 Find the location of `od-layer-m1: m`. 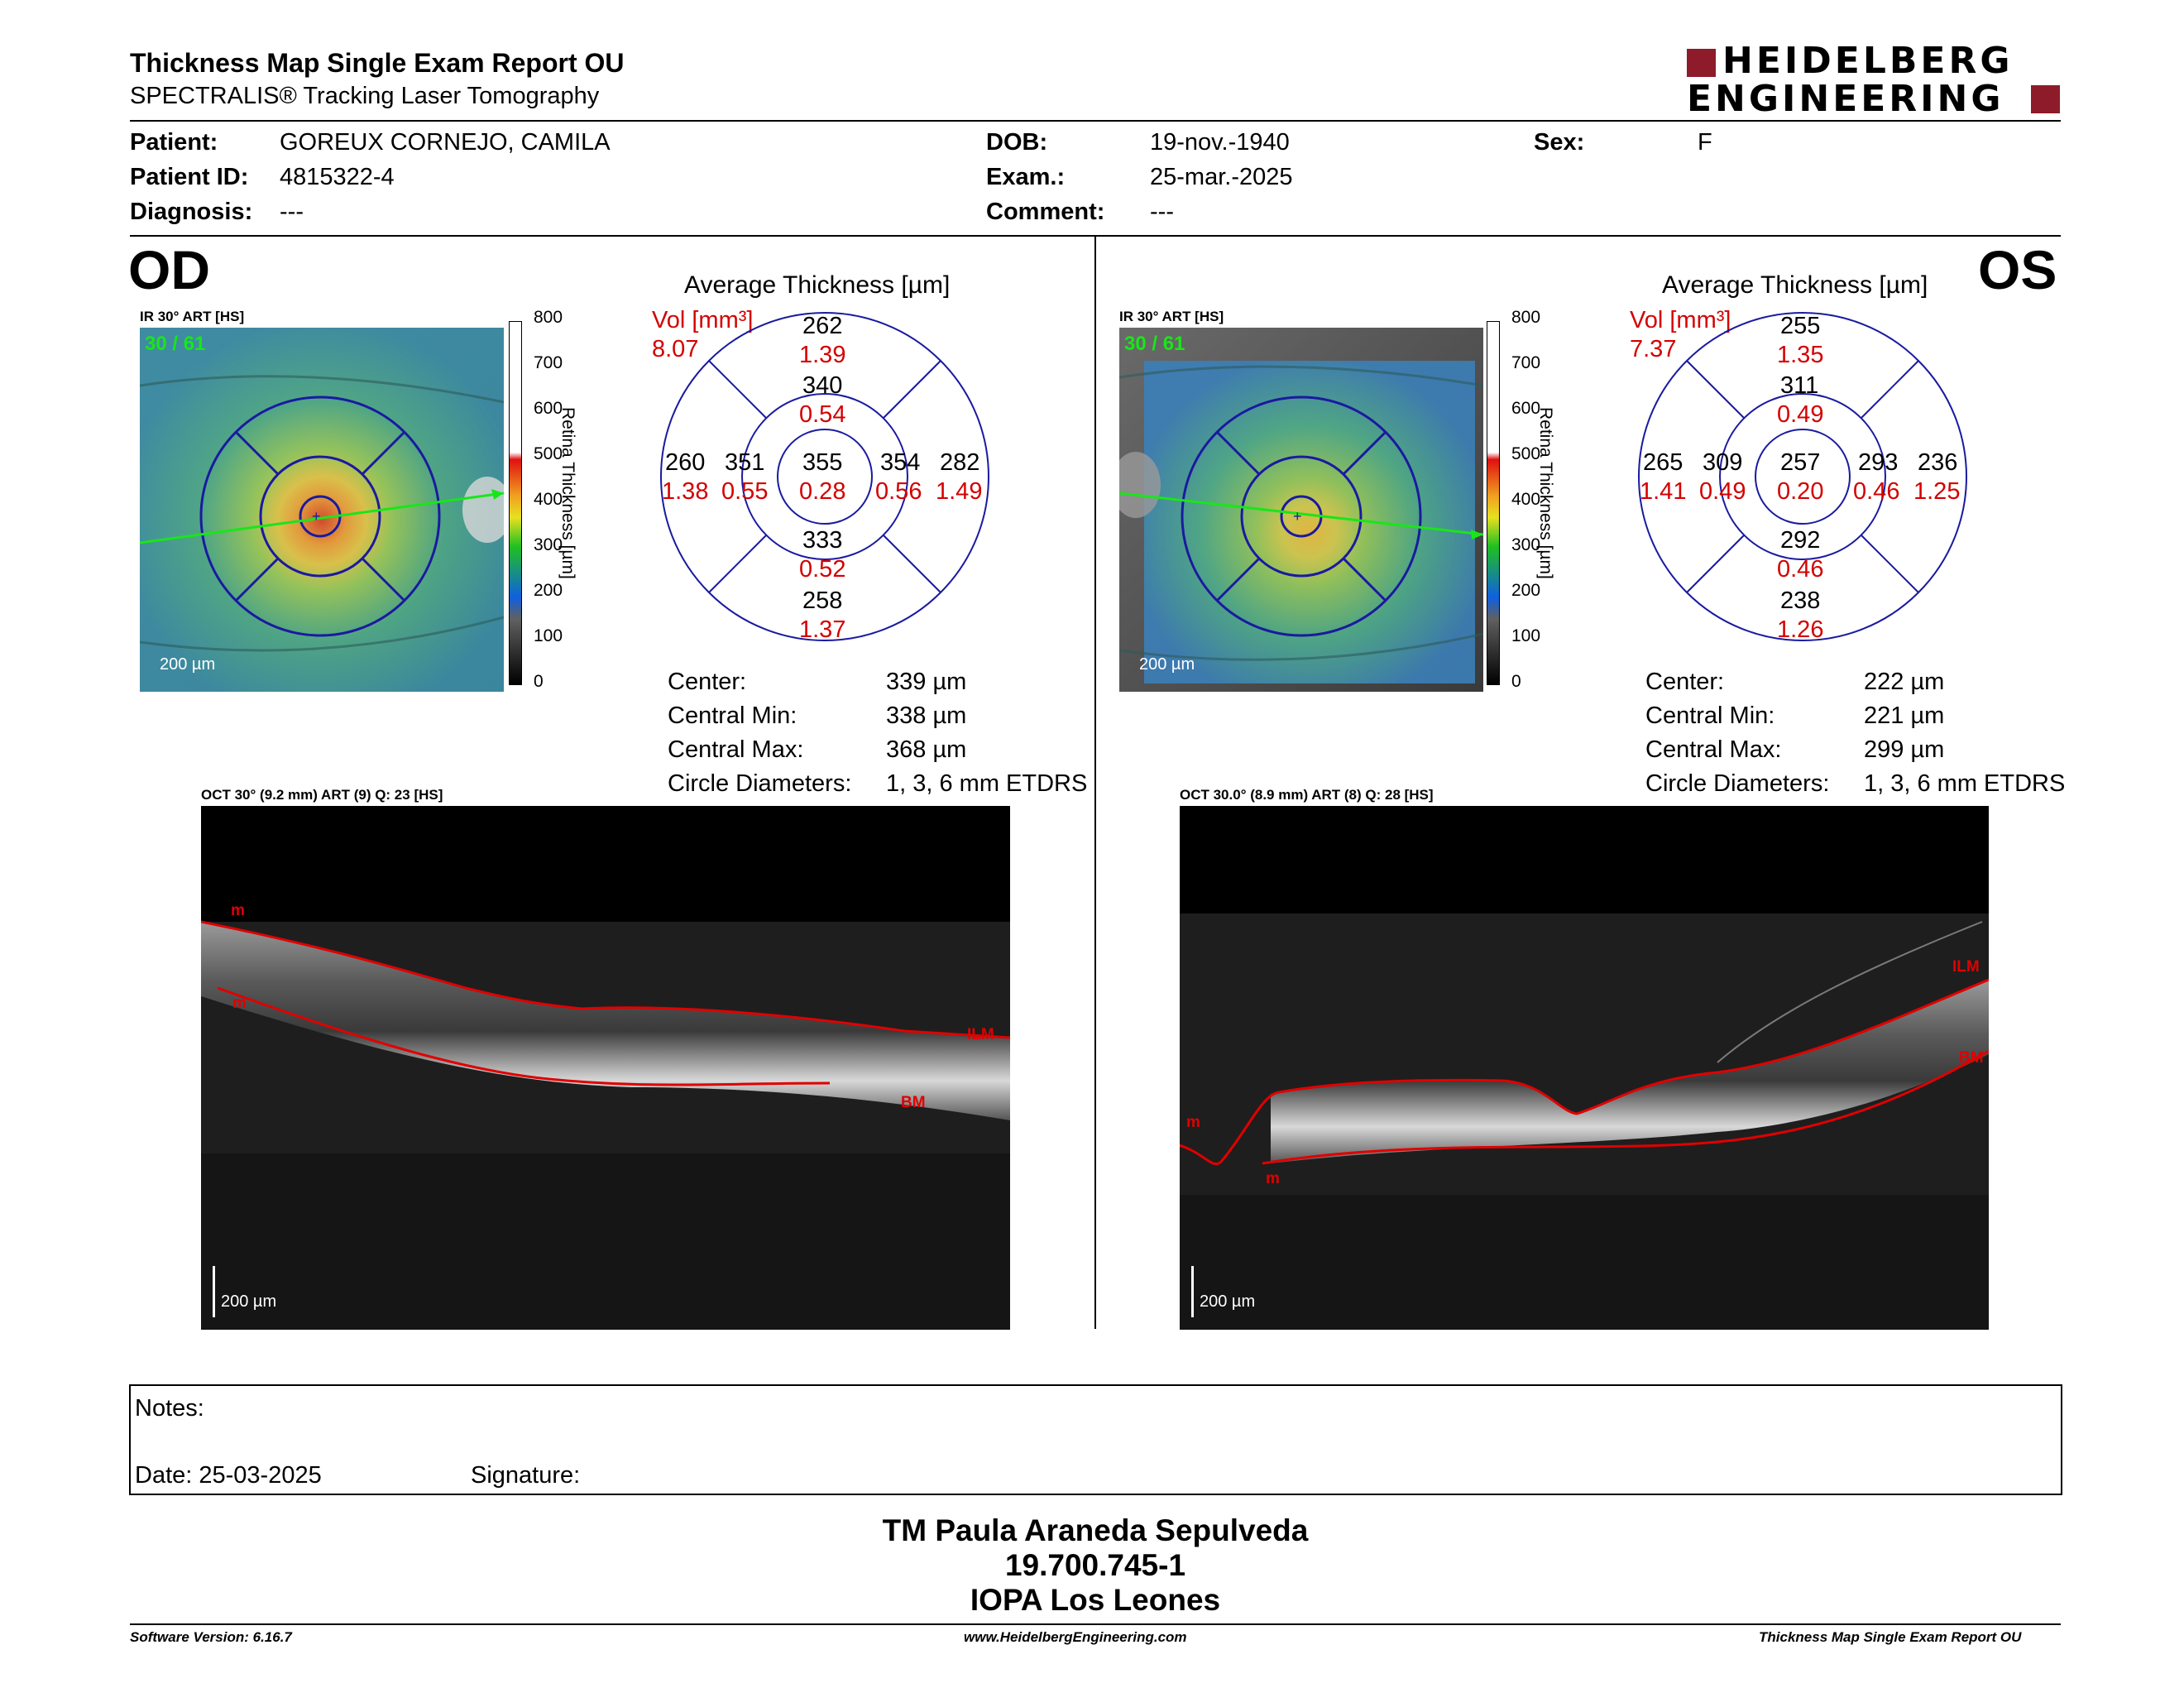

od-layer-m1: m is located at coordinates (238, 910).